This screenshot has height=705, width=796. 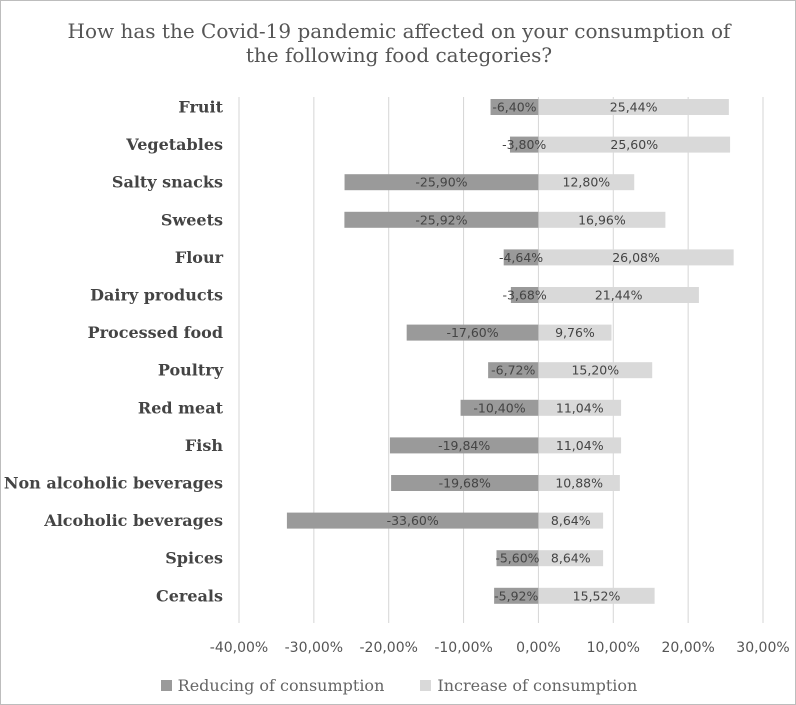 I want to click on legend-item: Reducing of consumption, so click(x=272, y=685).